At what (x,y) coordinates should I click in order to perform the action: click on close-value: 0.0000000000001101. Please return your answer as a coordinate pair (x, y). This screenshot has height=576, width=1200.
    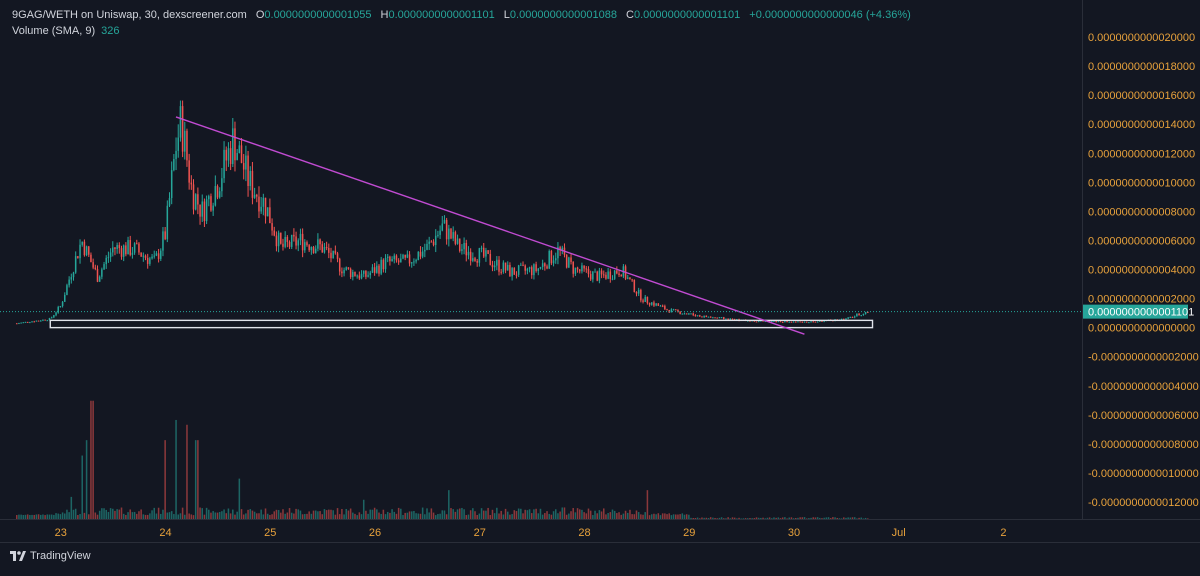
    Looking at the image, I should click on (687, 15).